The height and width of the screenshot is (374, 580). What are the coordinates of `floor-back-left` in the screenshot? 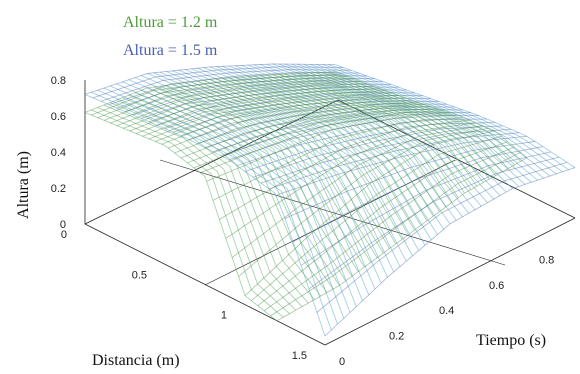 It's located at (211, 162).